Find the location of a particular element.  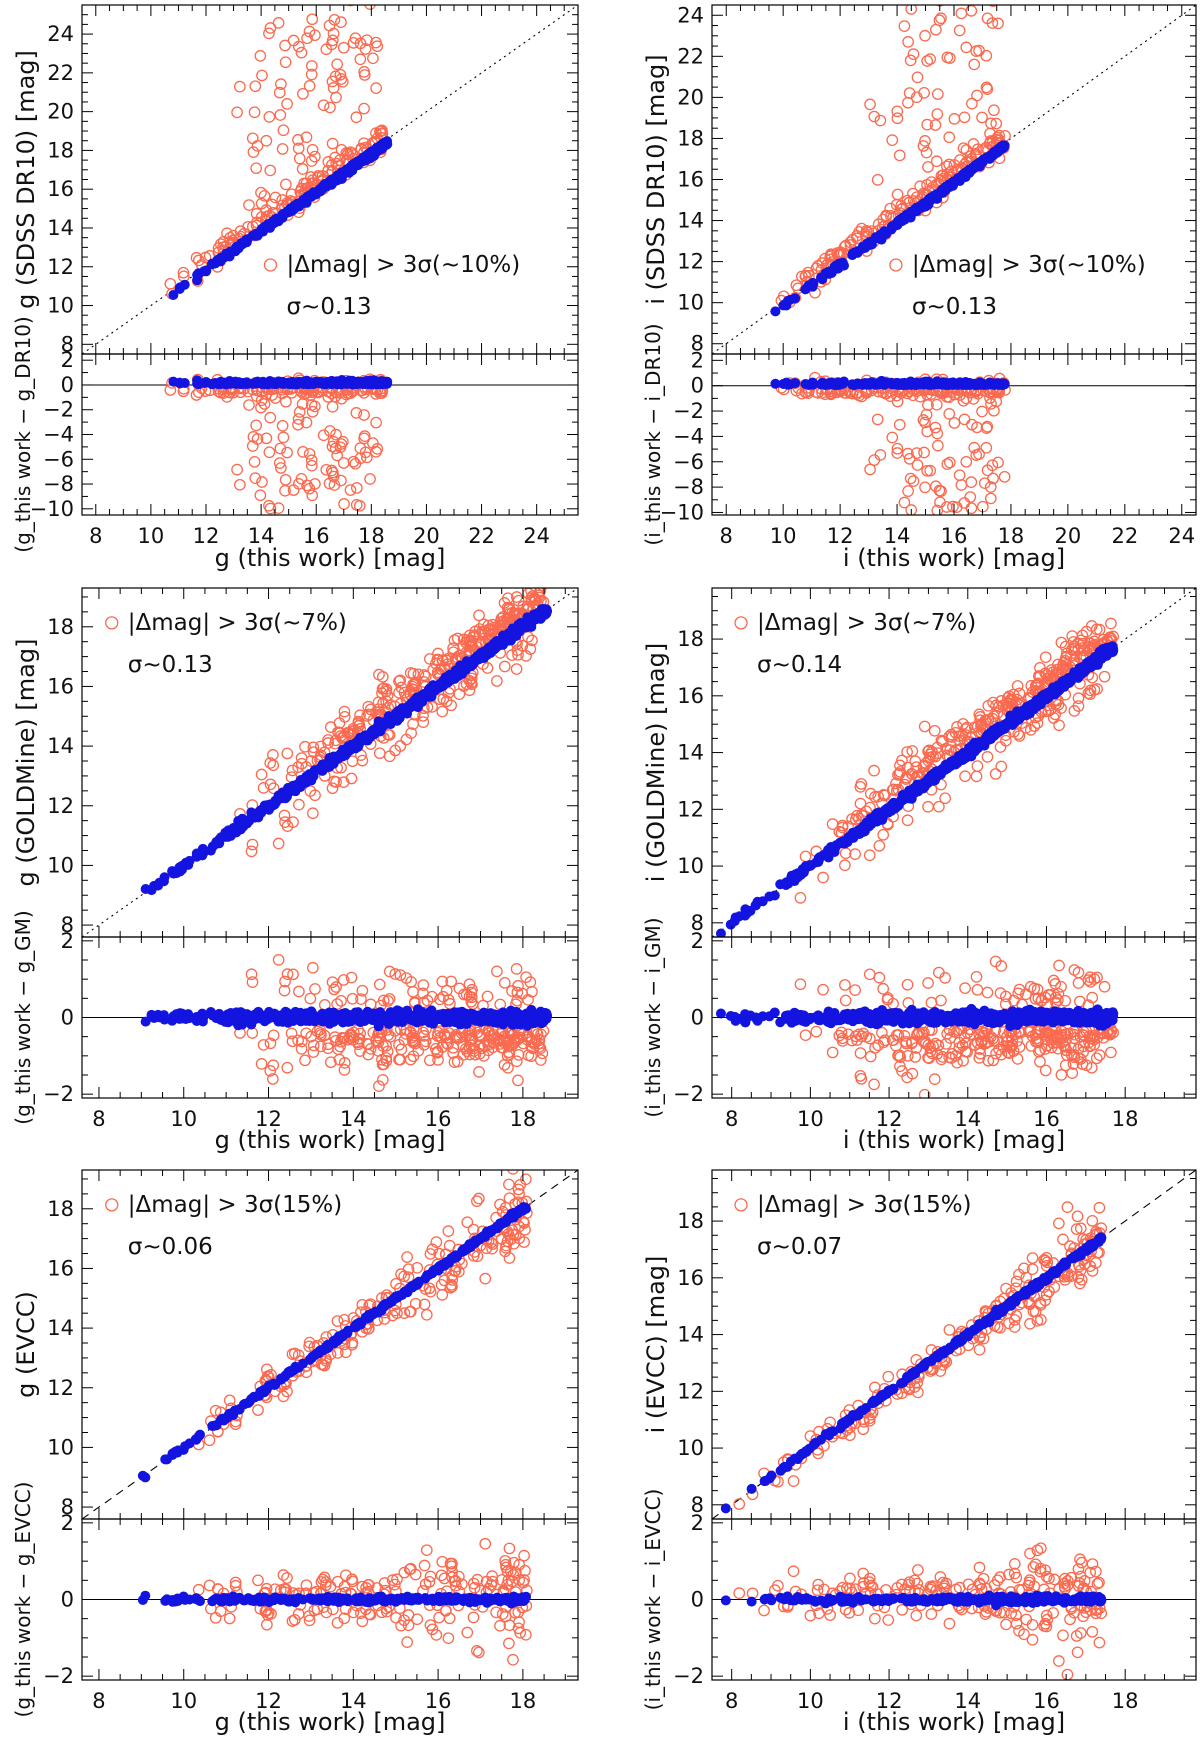

x-tick-label: 10 is located at coordinates (151, 536).